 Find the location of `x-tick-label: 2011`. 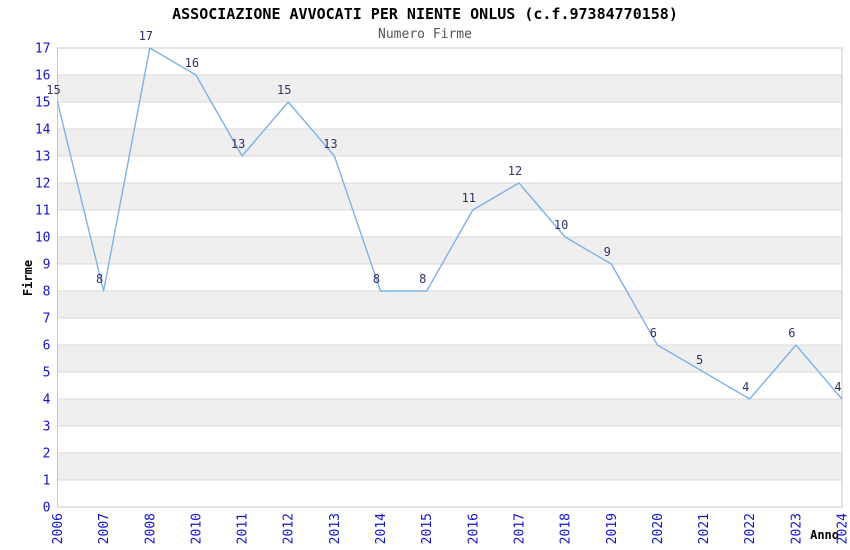

x-tick-label: 2011 is located at coordinates (243, 528).